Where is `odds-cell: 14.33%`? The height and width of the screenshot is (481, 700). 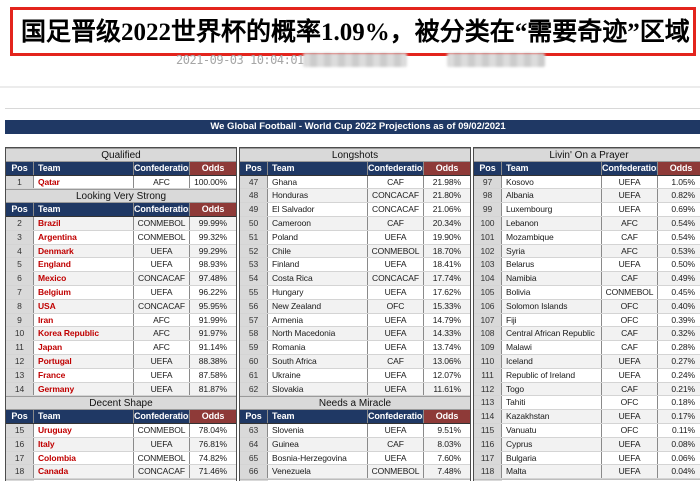
odds-cell: 14.33% is located at coordinates (447, 334).